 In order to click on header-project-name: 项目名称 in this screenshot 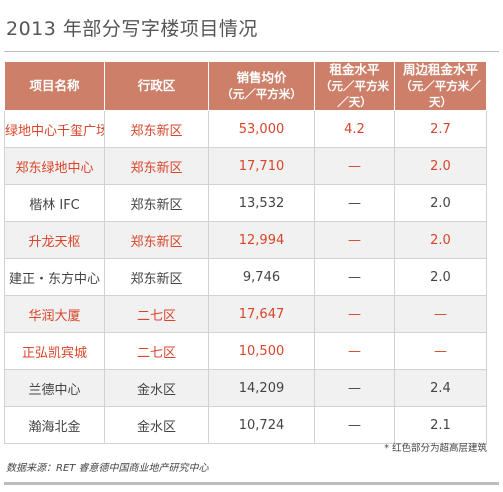, I will do `click(54, 86)`.